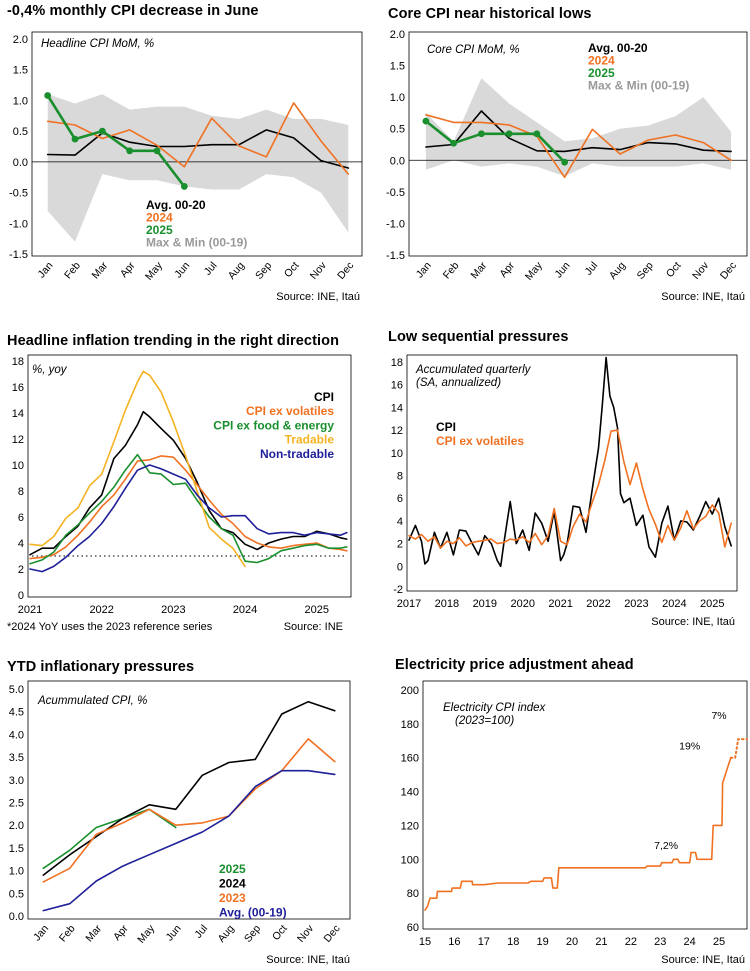  Describe the element at coordinates (514, 665) in the screenshot. I see `chart-title: Electricity price adjustment ahead` at that location.